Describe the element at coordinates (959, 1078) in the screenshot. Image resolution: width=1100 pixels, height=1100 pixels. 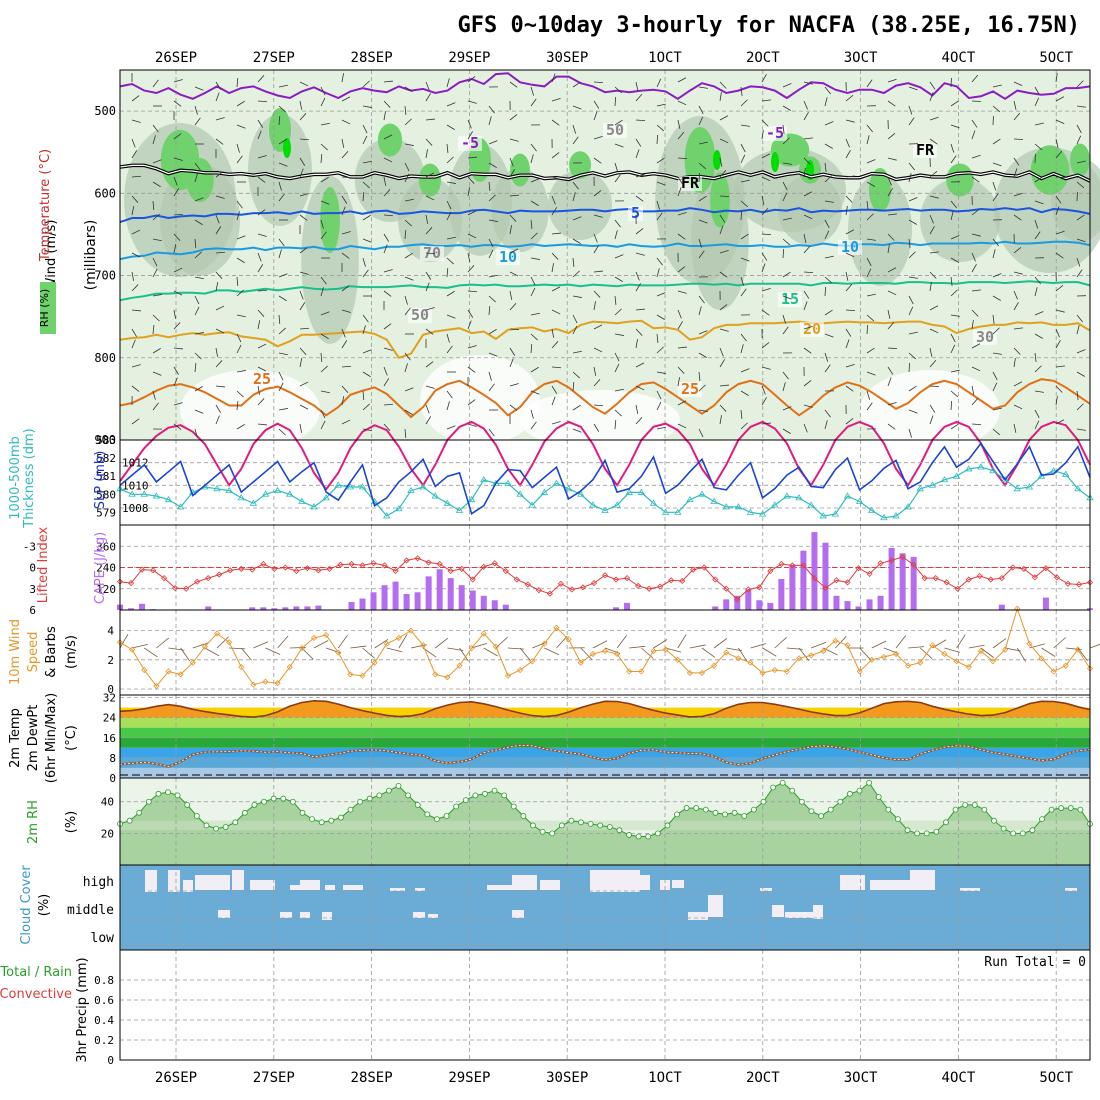
I see `xtick-bottom: 4OCT` at that location.